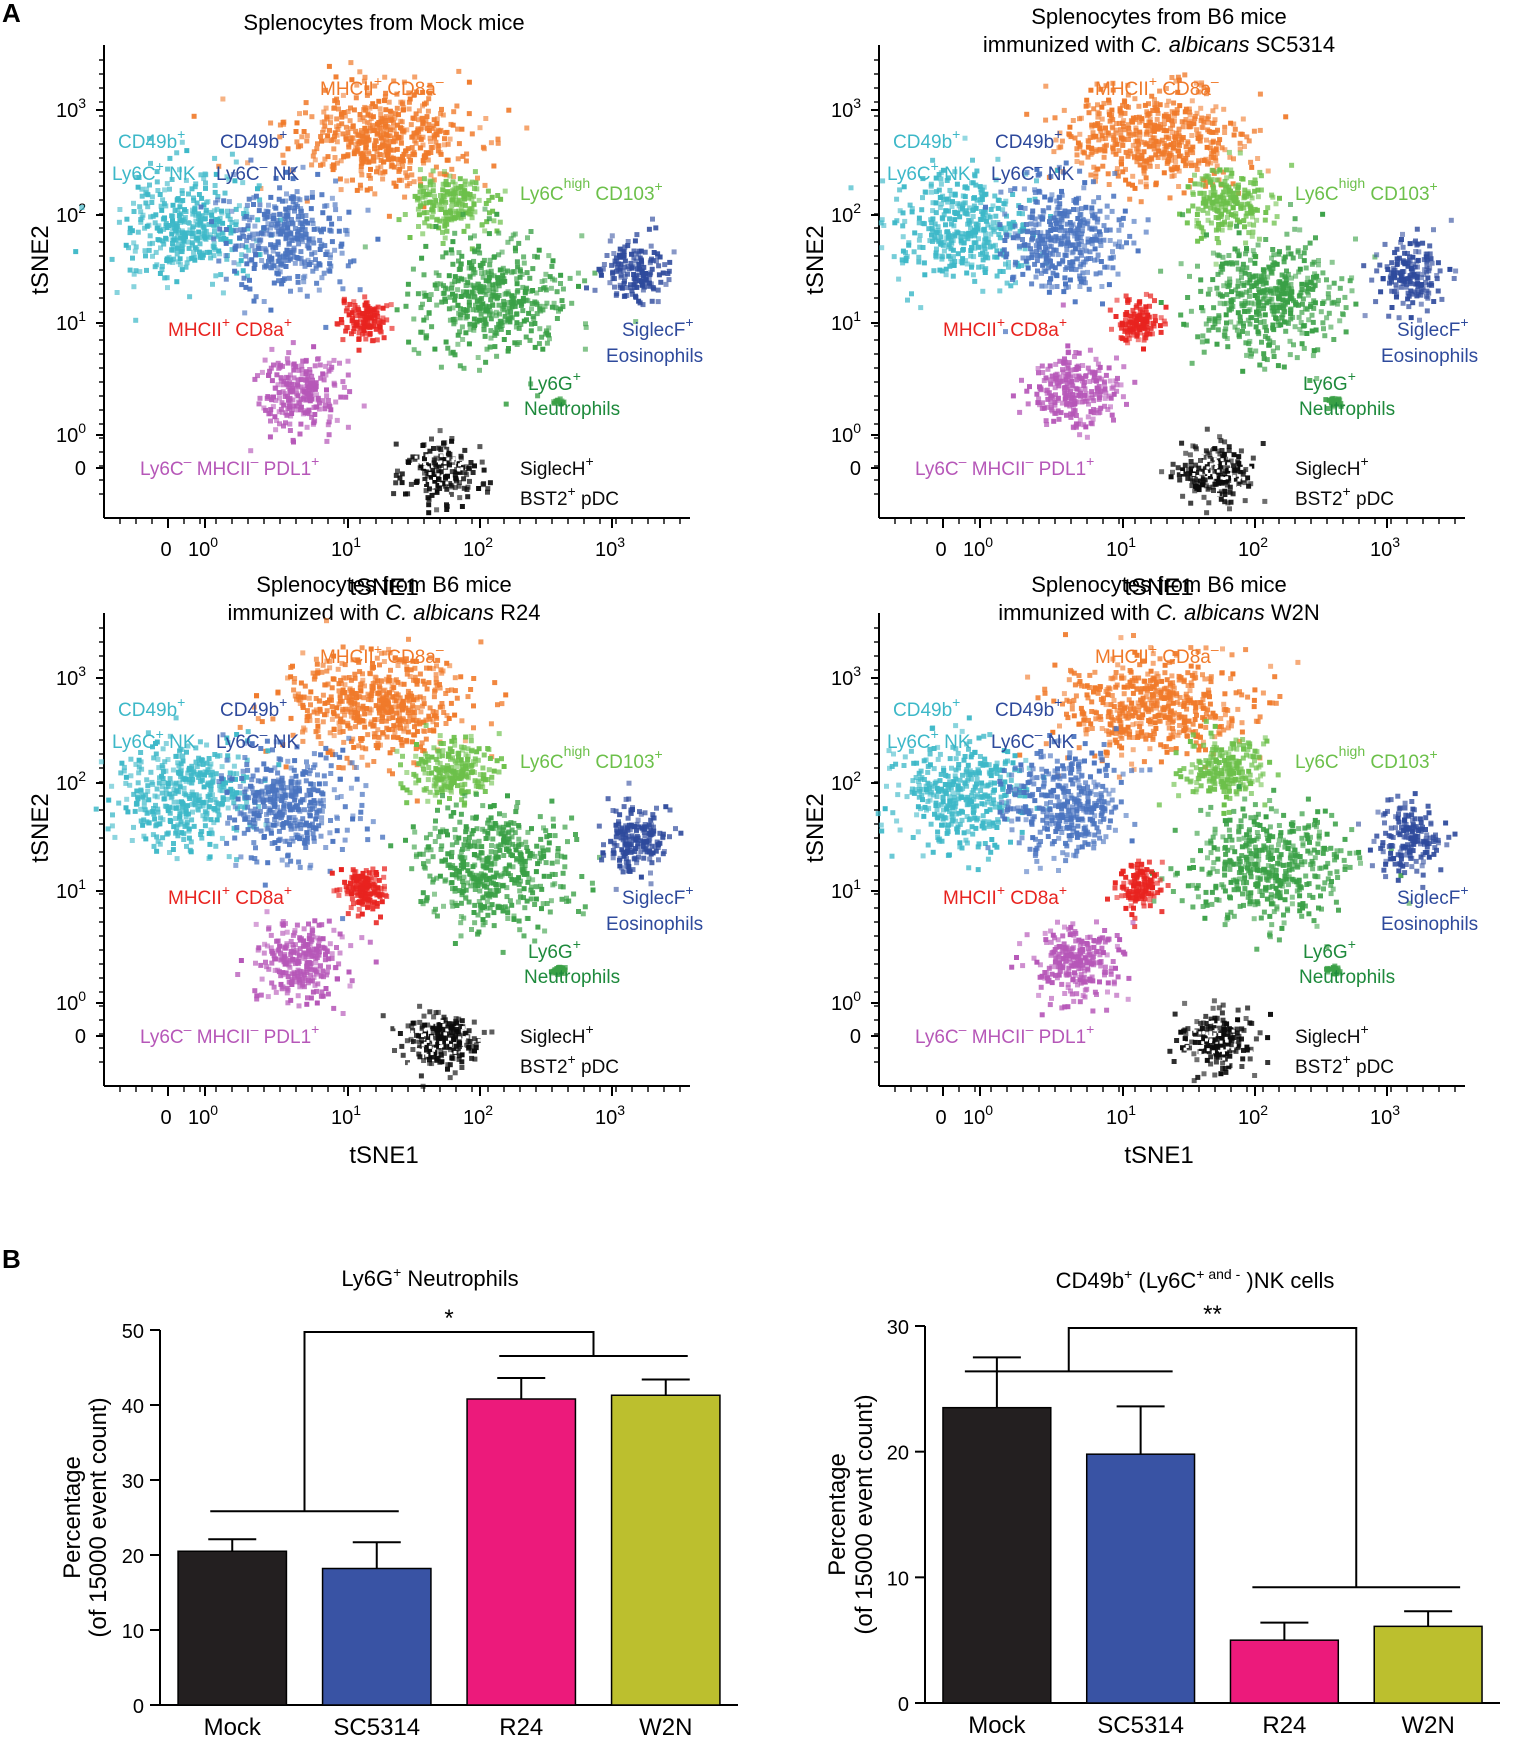  I want to click on cluster-label-part: CD103, so click(622, 194).